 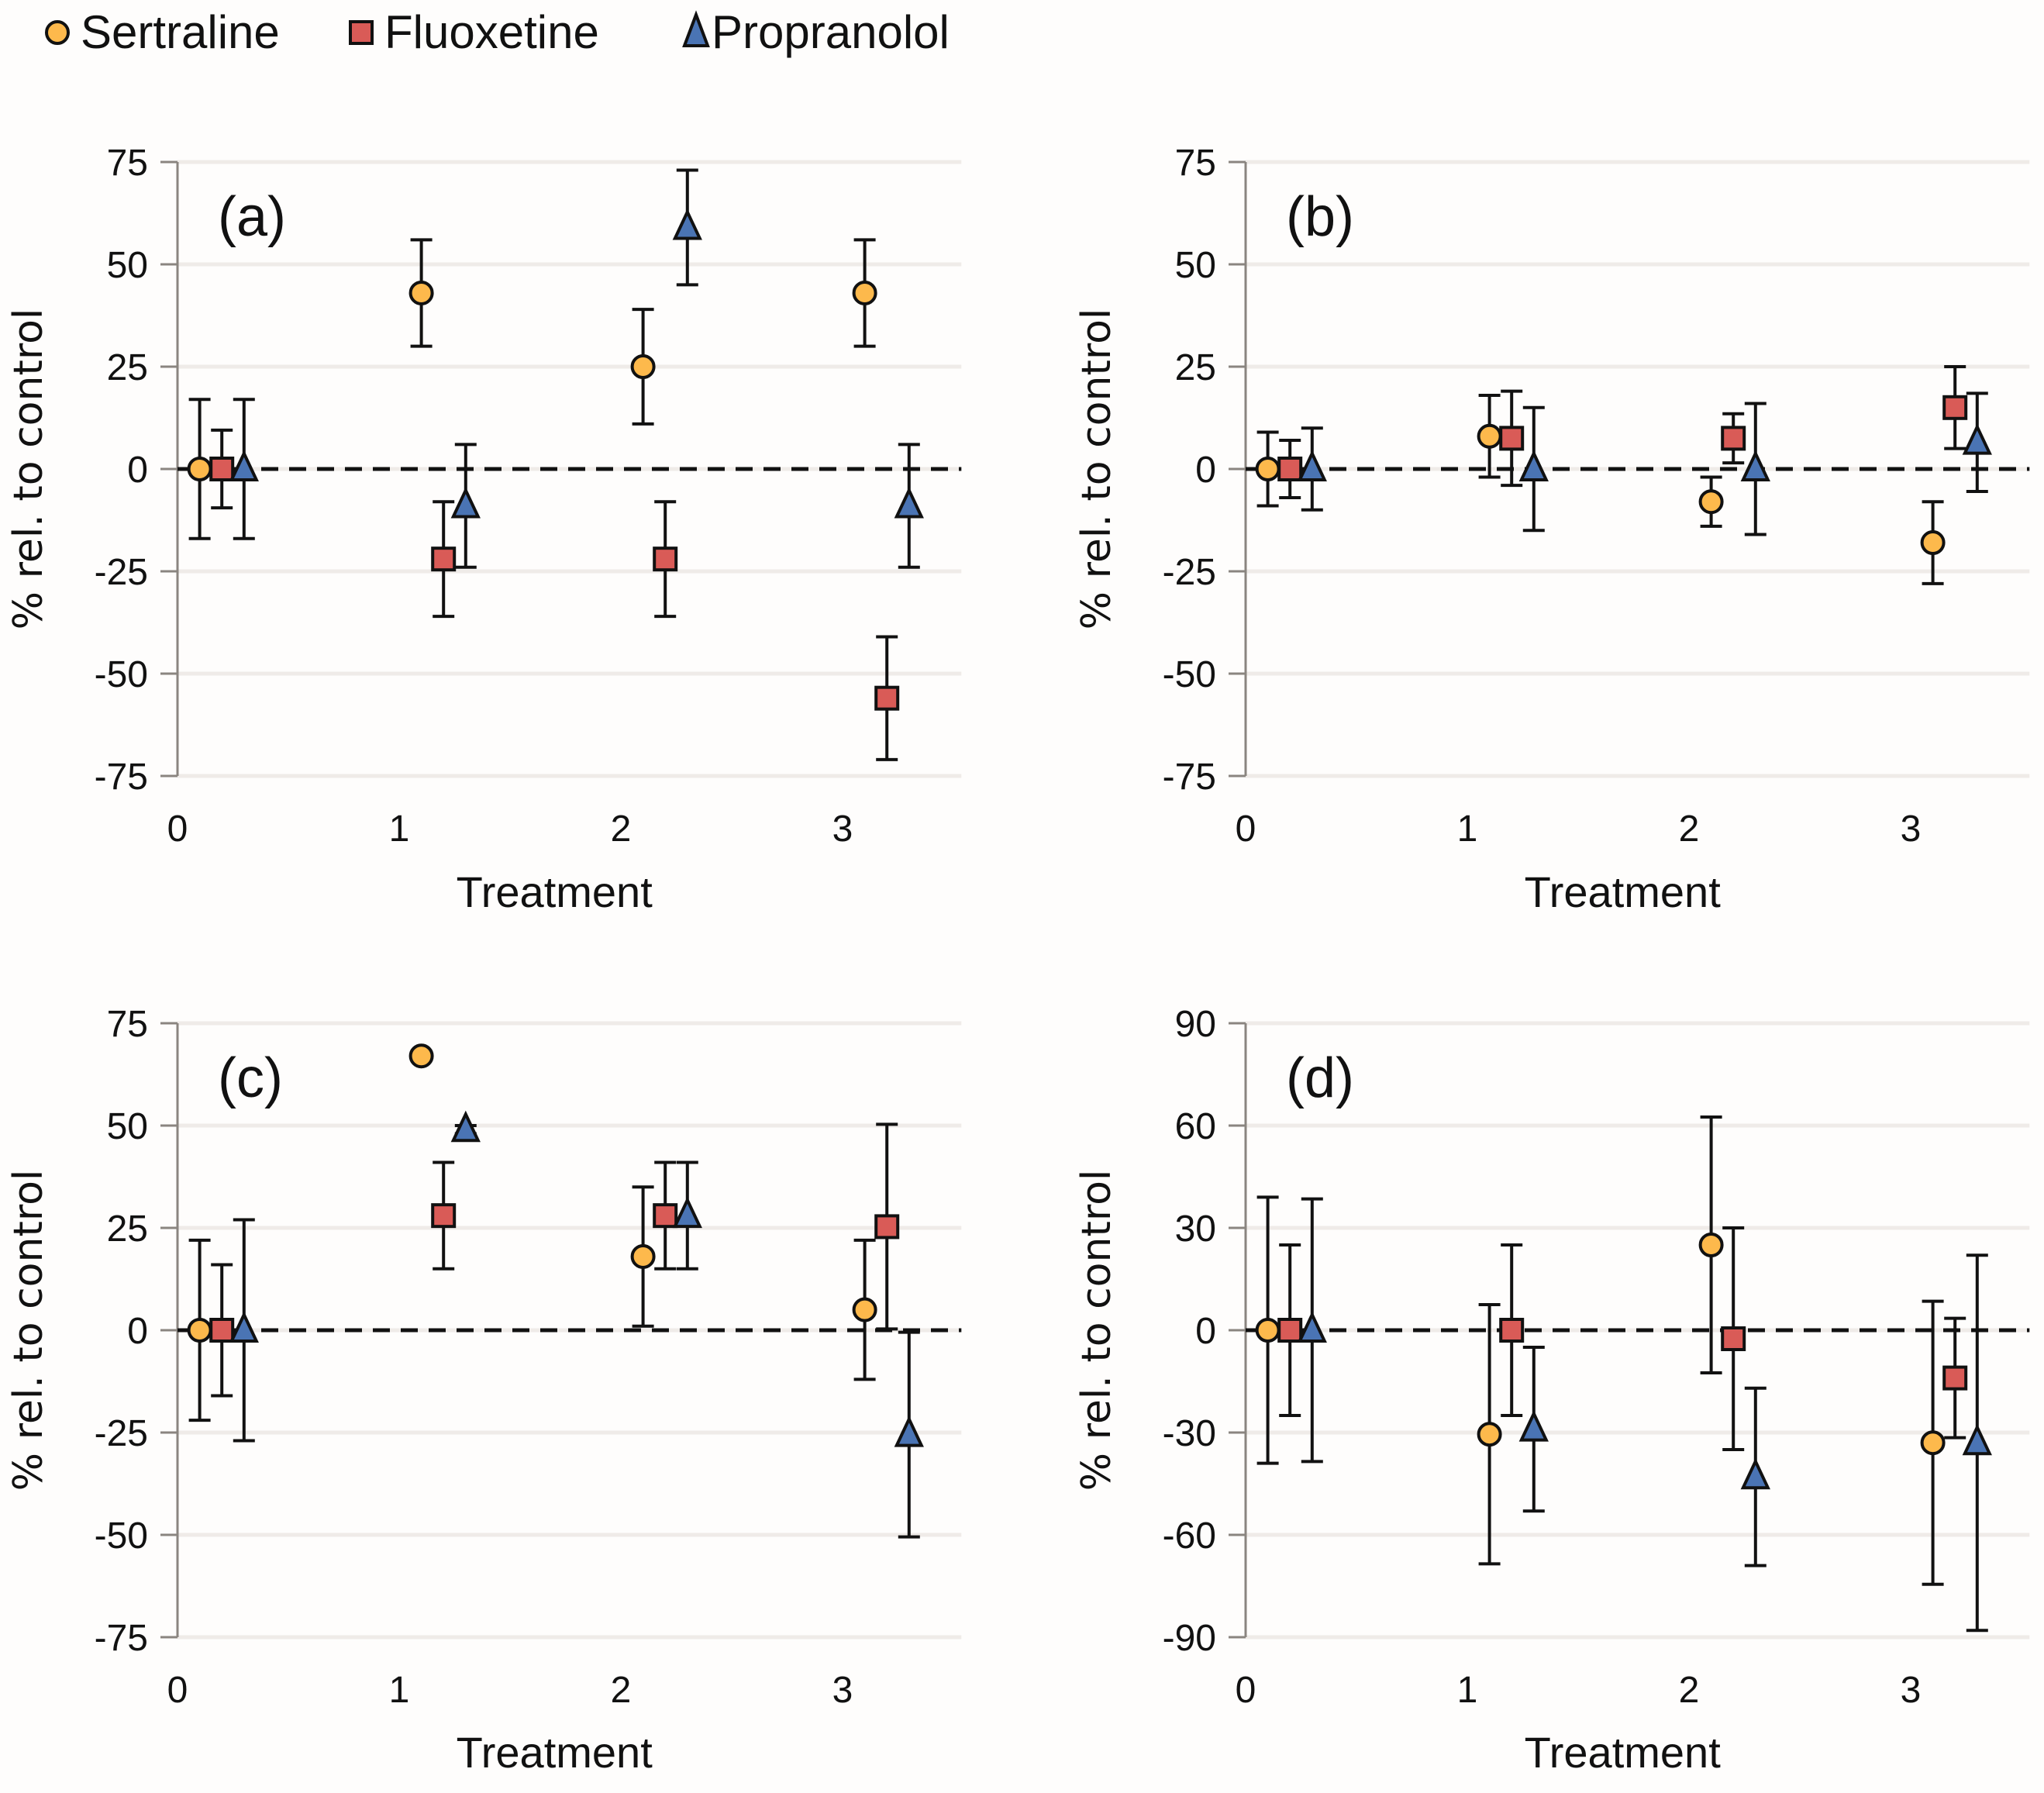 What do you see at coordinates (57, 33) in the screenshot?
I see `legend-circle-marker` at bounding box center [57, 33].